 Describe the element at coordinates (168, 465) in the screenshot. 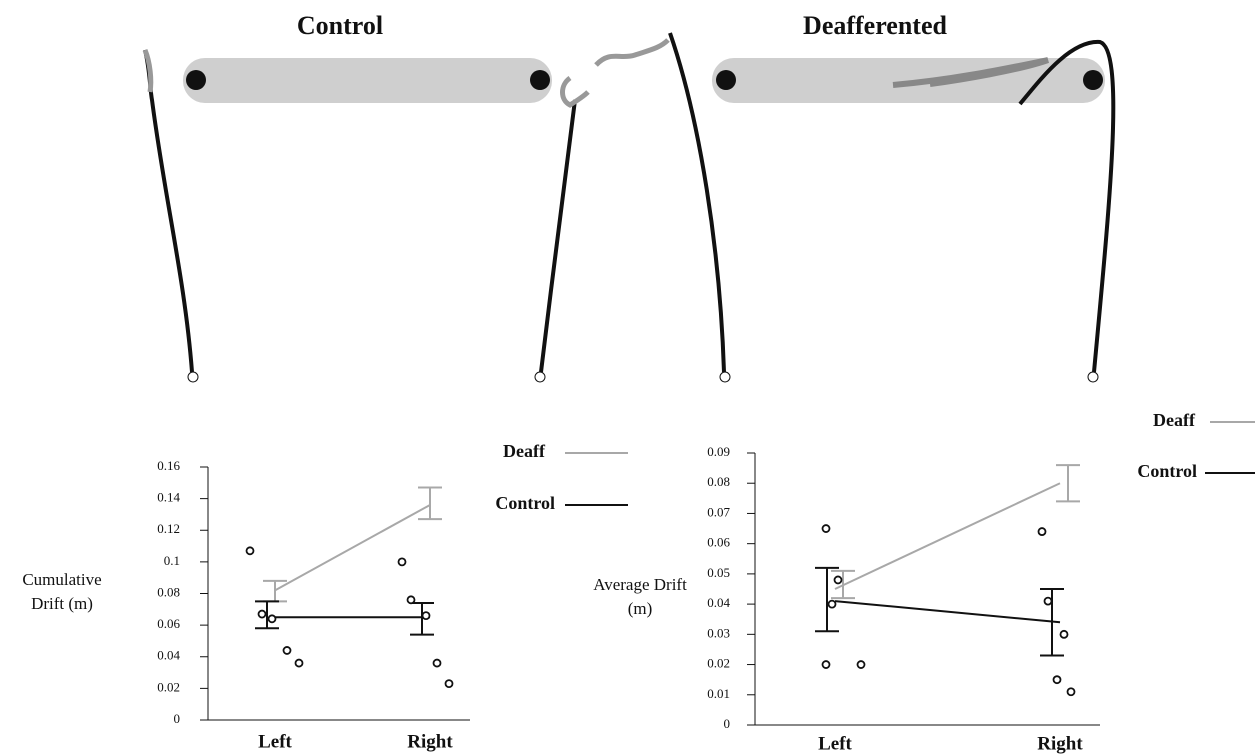

I see `y-tick-label: 0.16` at that location.